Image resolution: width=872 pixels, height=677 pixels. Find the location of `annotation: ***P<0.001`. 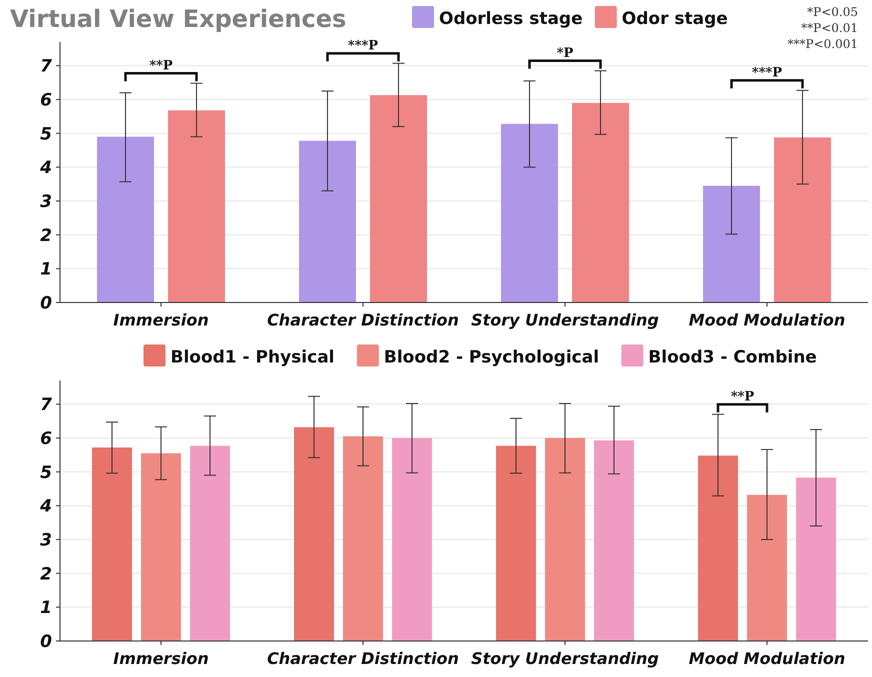

annotation: ***P<0.001 is located at coordinates (823, 44).